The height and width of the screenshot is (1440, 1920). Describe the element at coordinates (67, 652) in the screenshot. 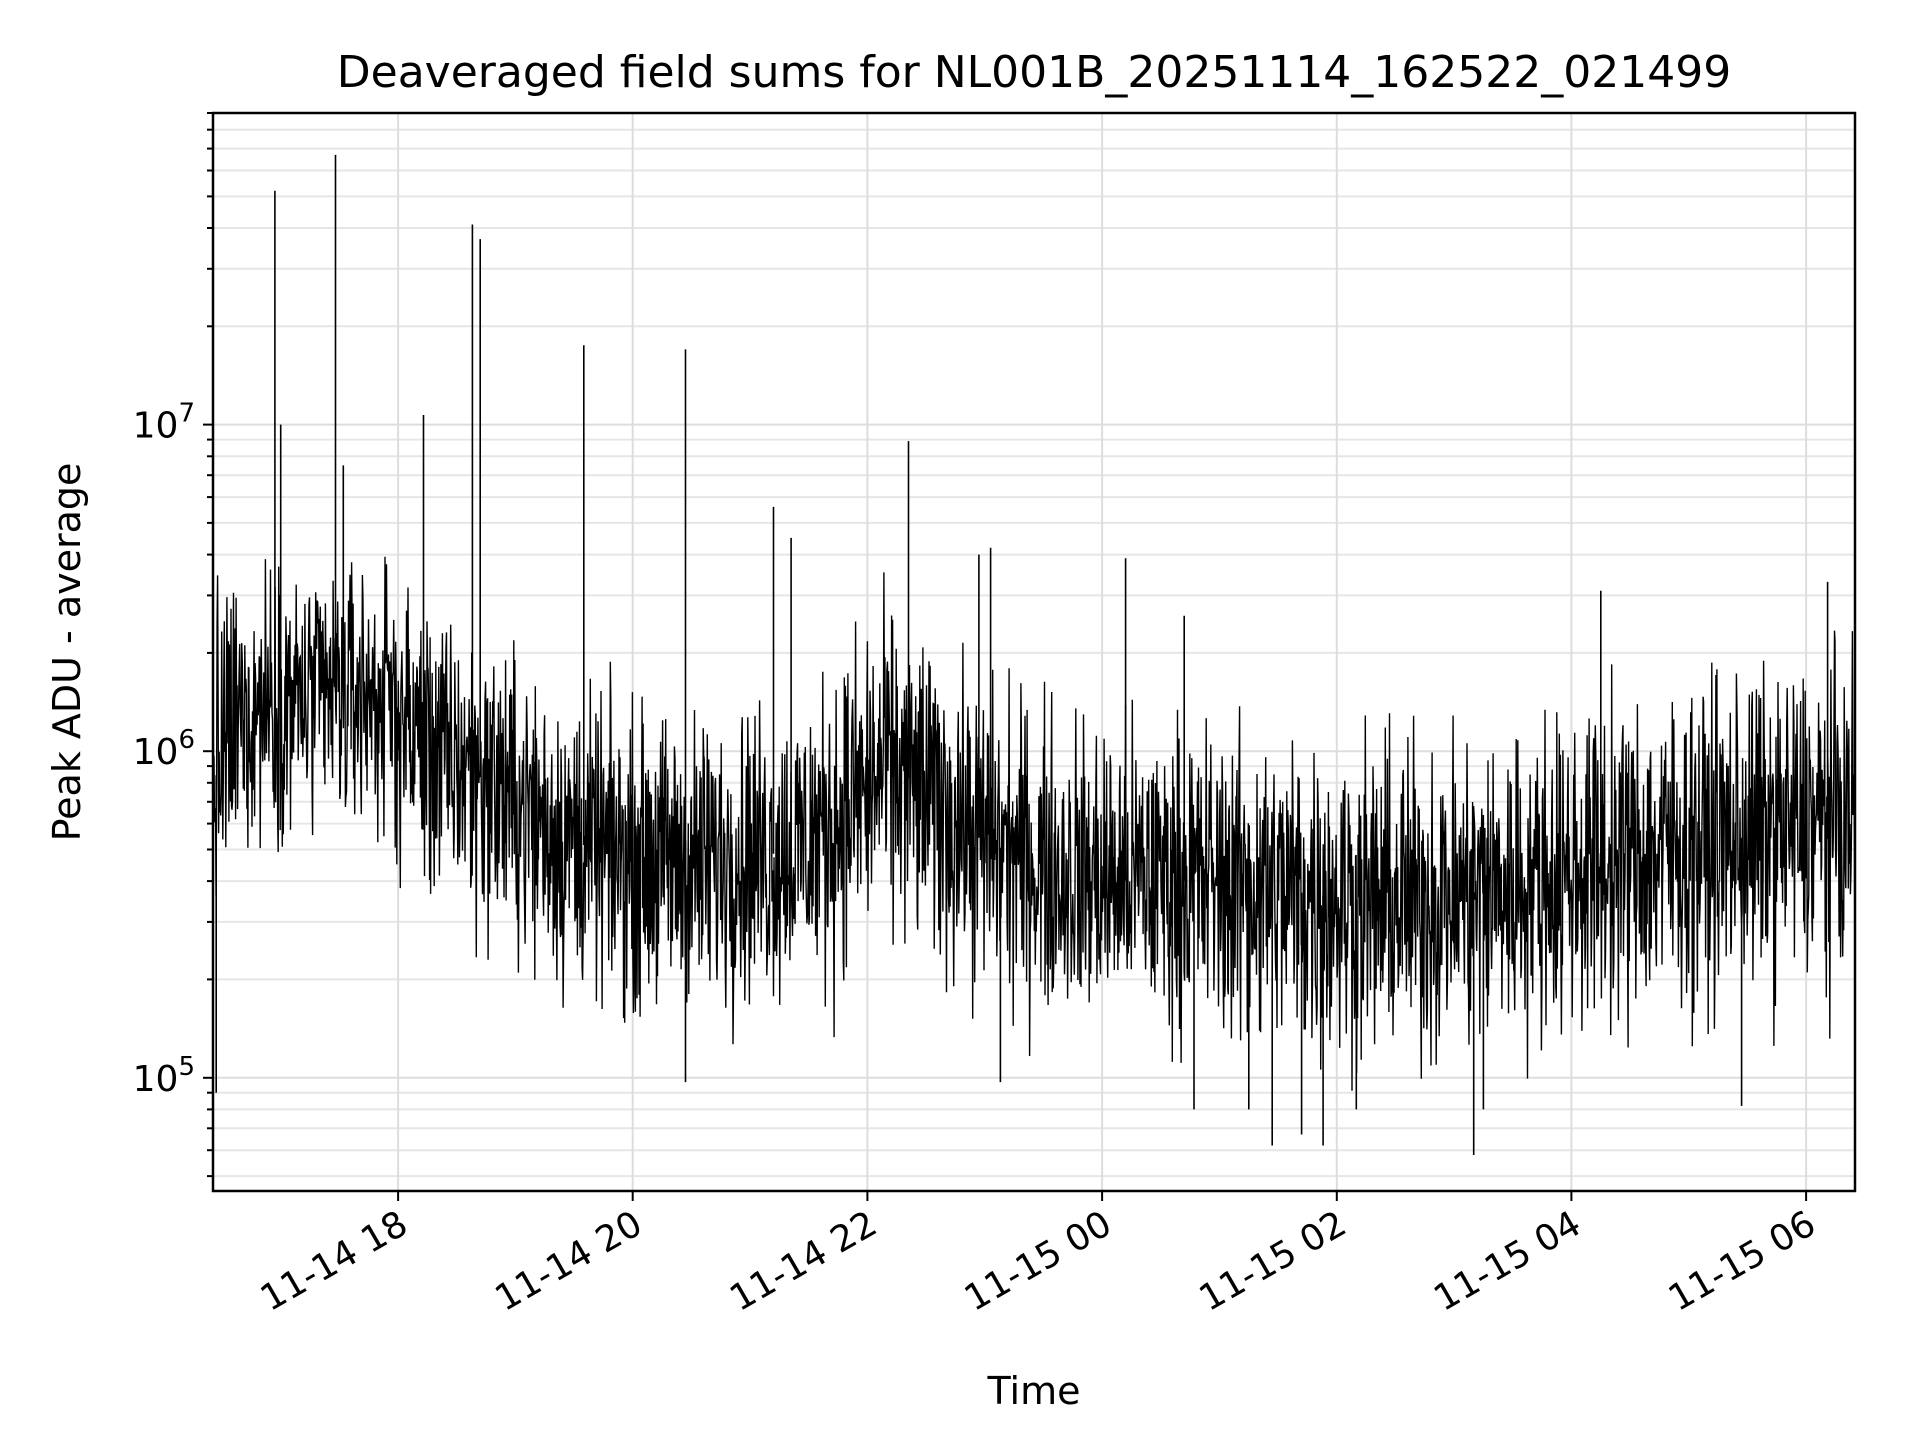

I see `y-axis-label: Peak ADU - average` at that location.